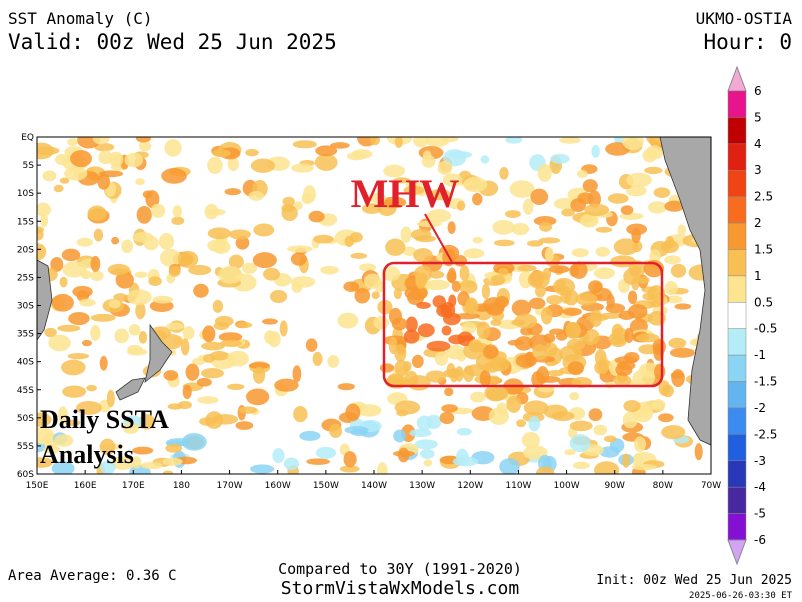  What do you see at coordinates (25, 222) in the screenshot?
I see `lat-label: 15S` at bounding box center [25, 222].